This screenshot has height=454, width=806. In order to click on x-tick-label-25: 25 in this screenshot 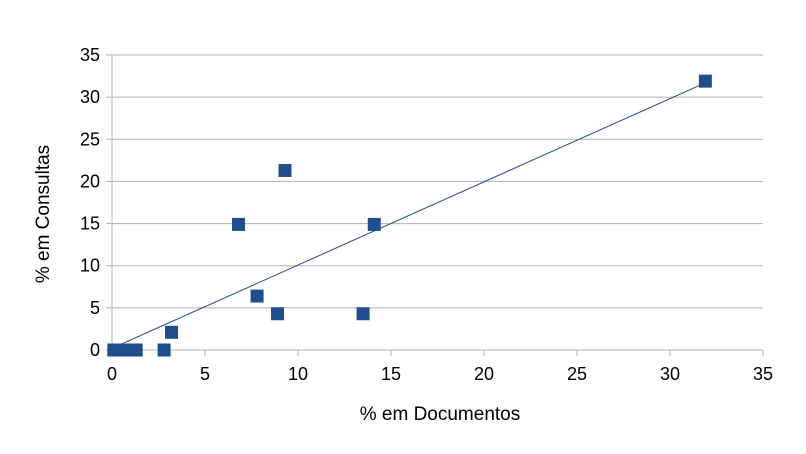, I will do `click(577, 374)`.